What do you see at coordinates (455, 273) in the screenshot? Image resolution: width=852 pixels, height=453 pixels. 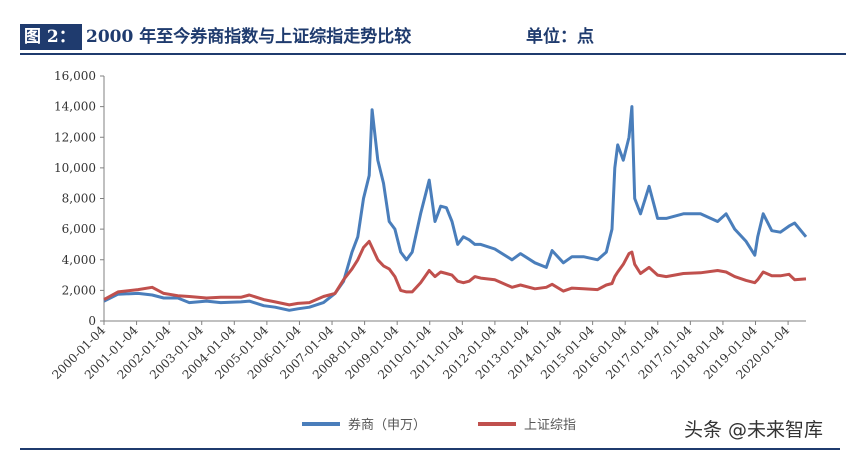 I see `series-line-shanghai` at bounding box center [455, 273].